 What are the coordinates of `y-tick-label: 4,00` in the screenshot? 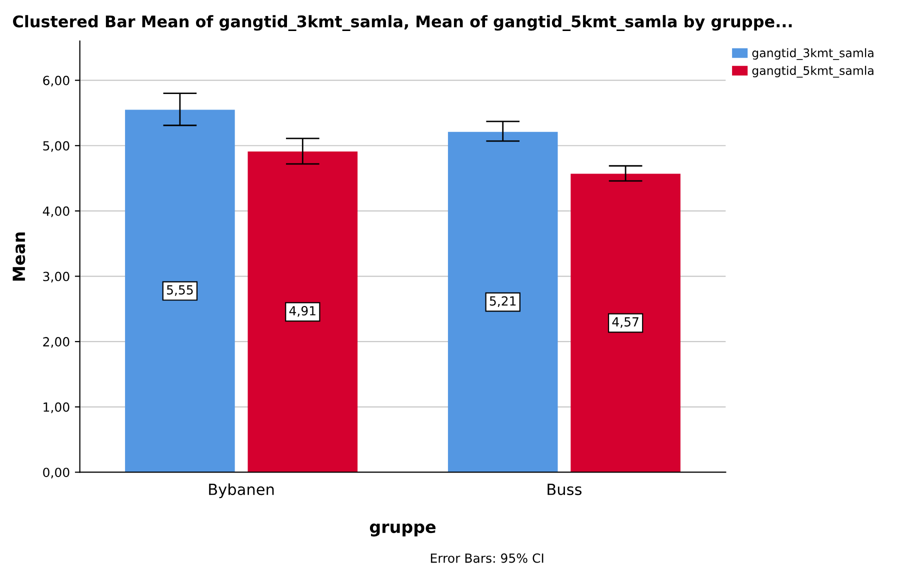 It's located at (56, 212).